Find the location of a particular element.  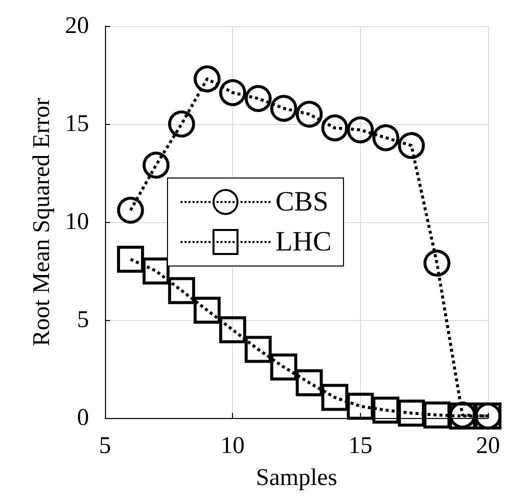

x-tick-label: 10 is located at coordinates (232, 446).